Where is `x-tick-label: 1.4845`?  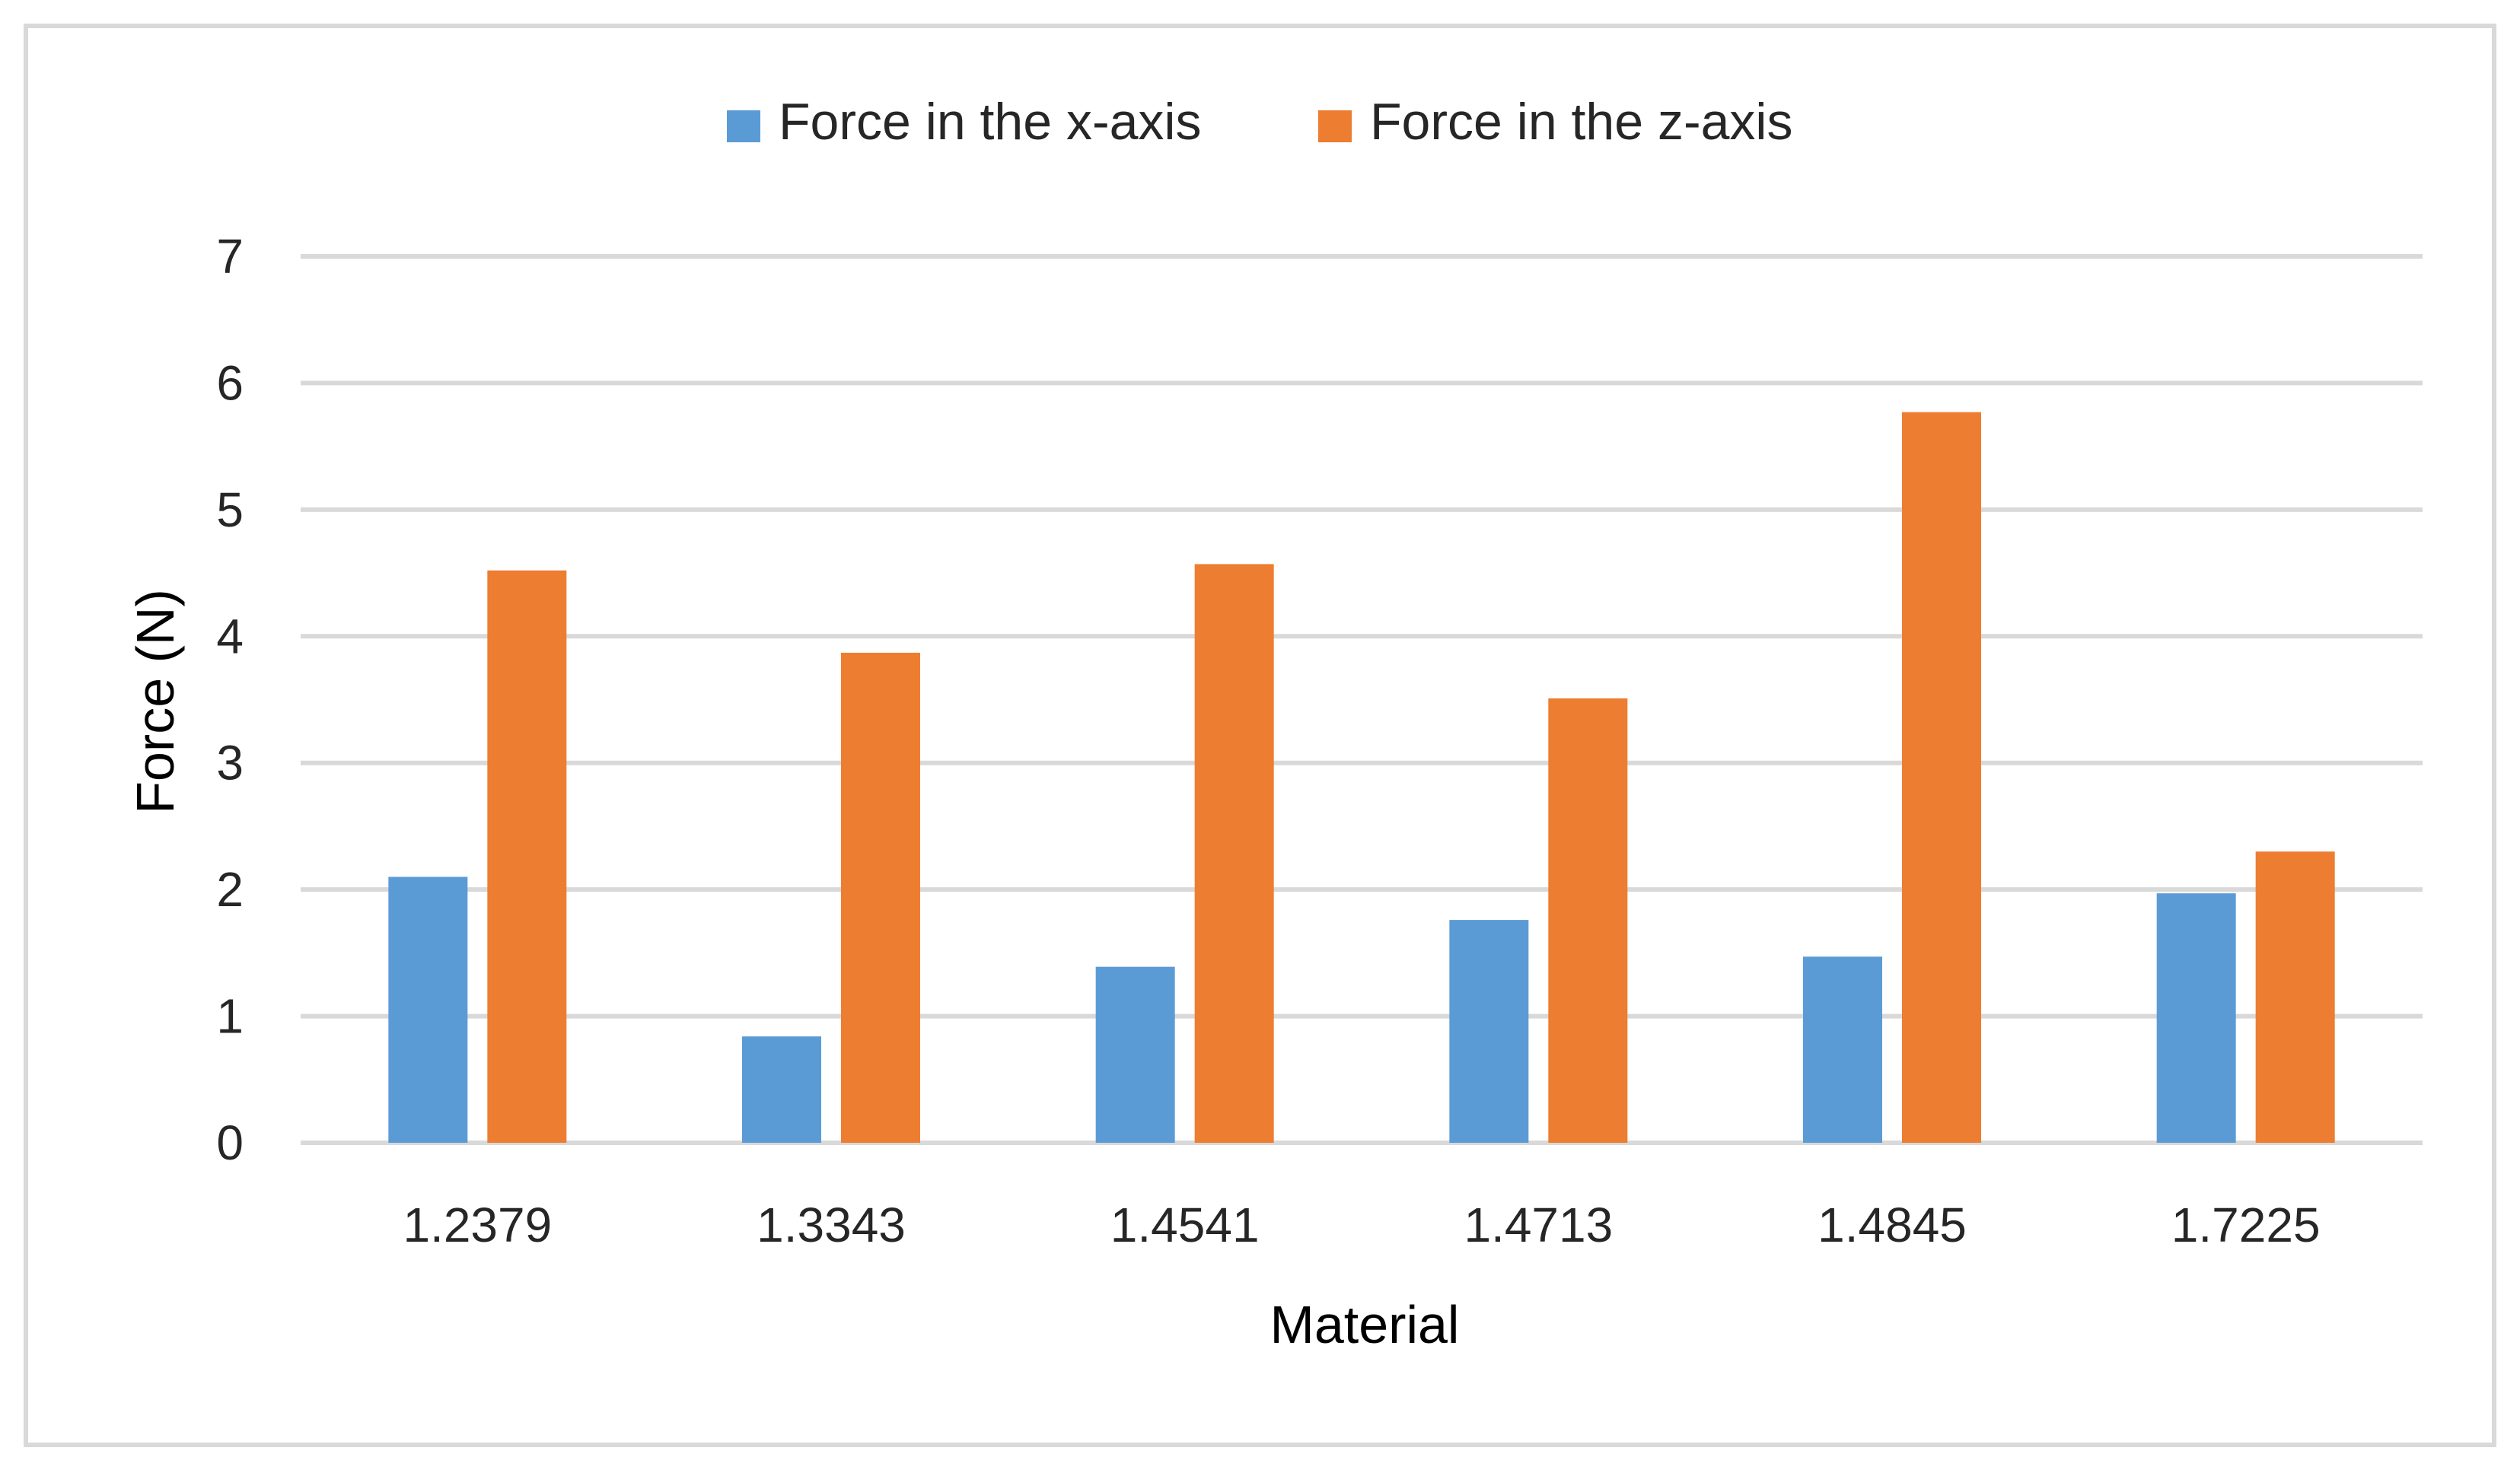 x-tick-label: 1.4845 is located at coordinates (1892, 1225).